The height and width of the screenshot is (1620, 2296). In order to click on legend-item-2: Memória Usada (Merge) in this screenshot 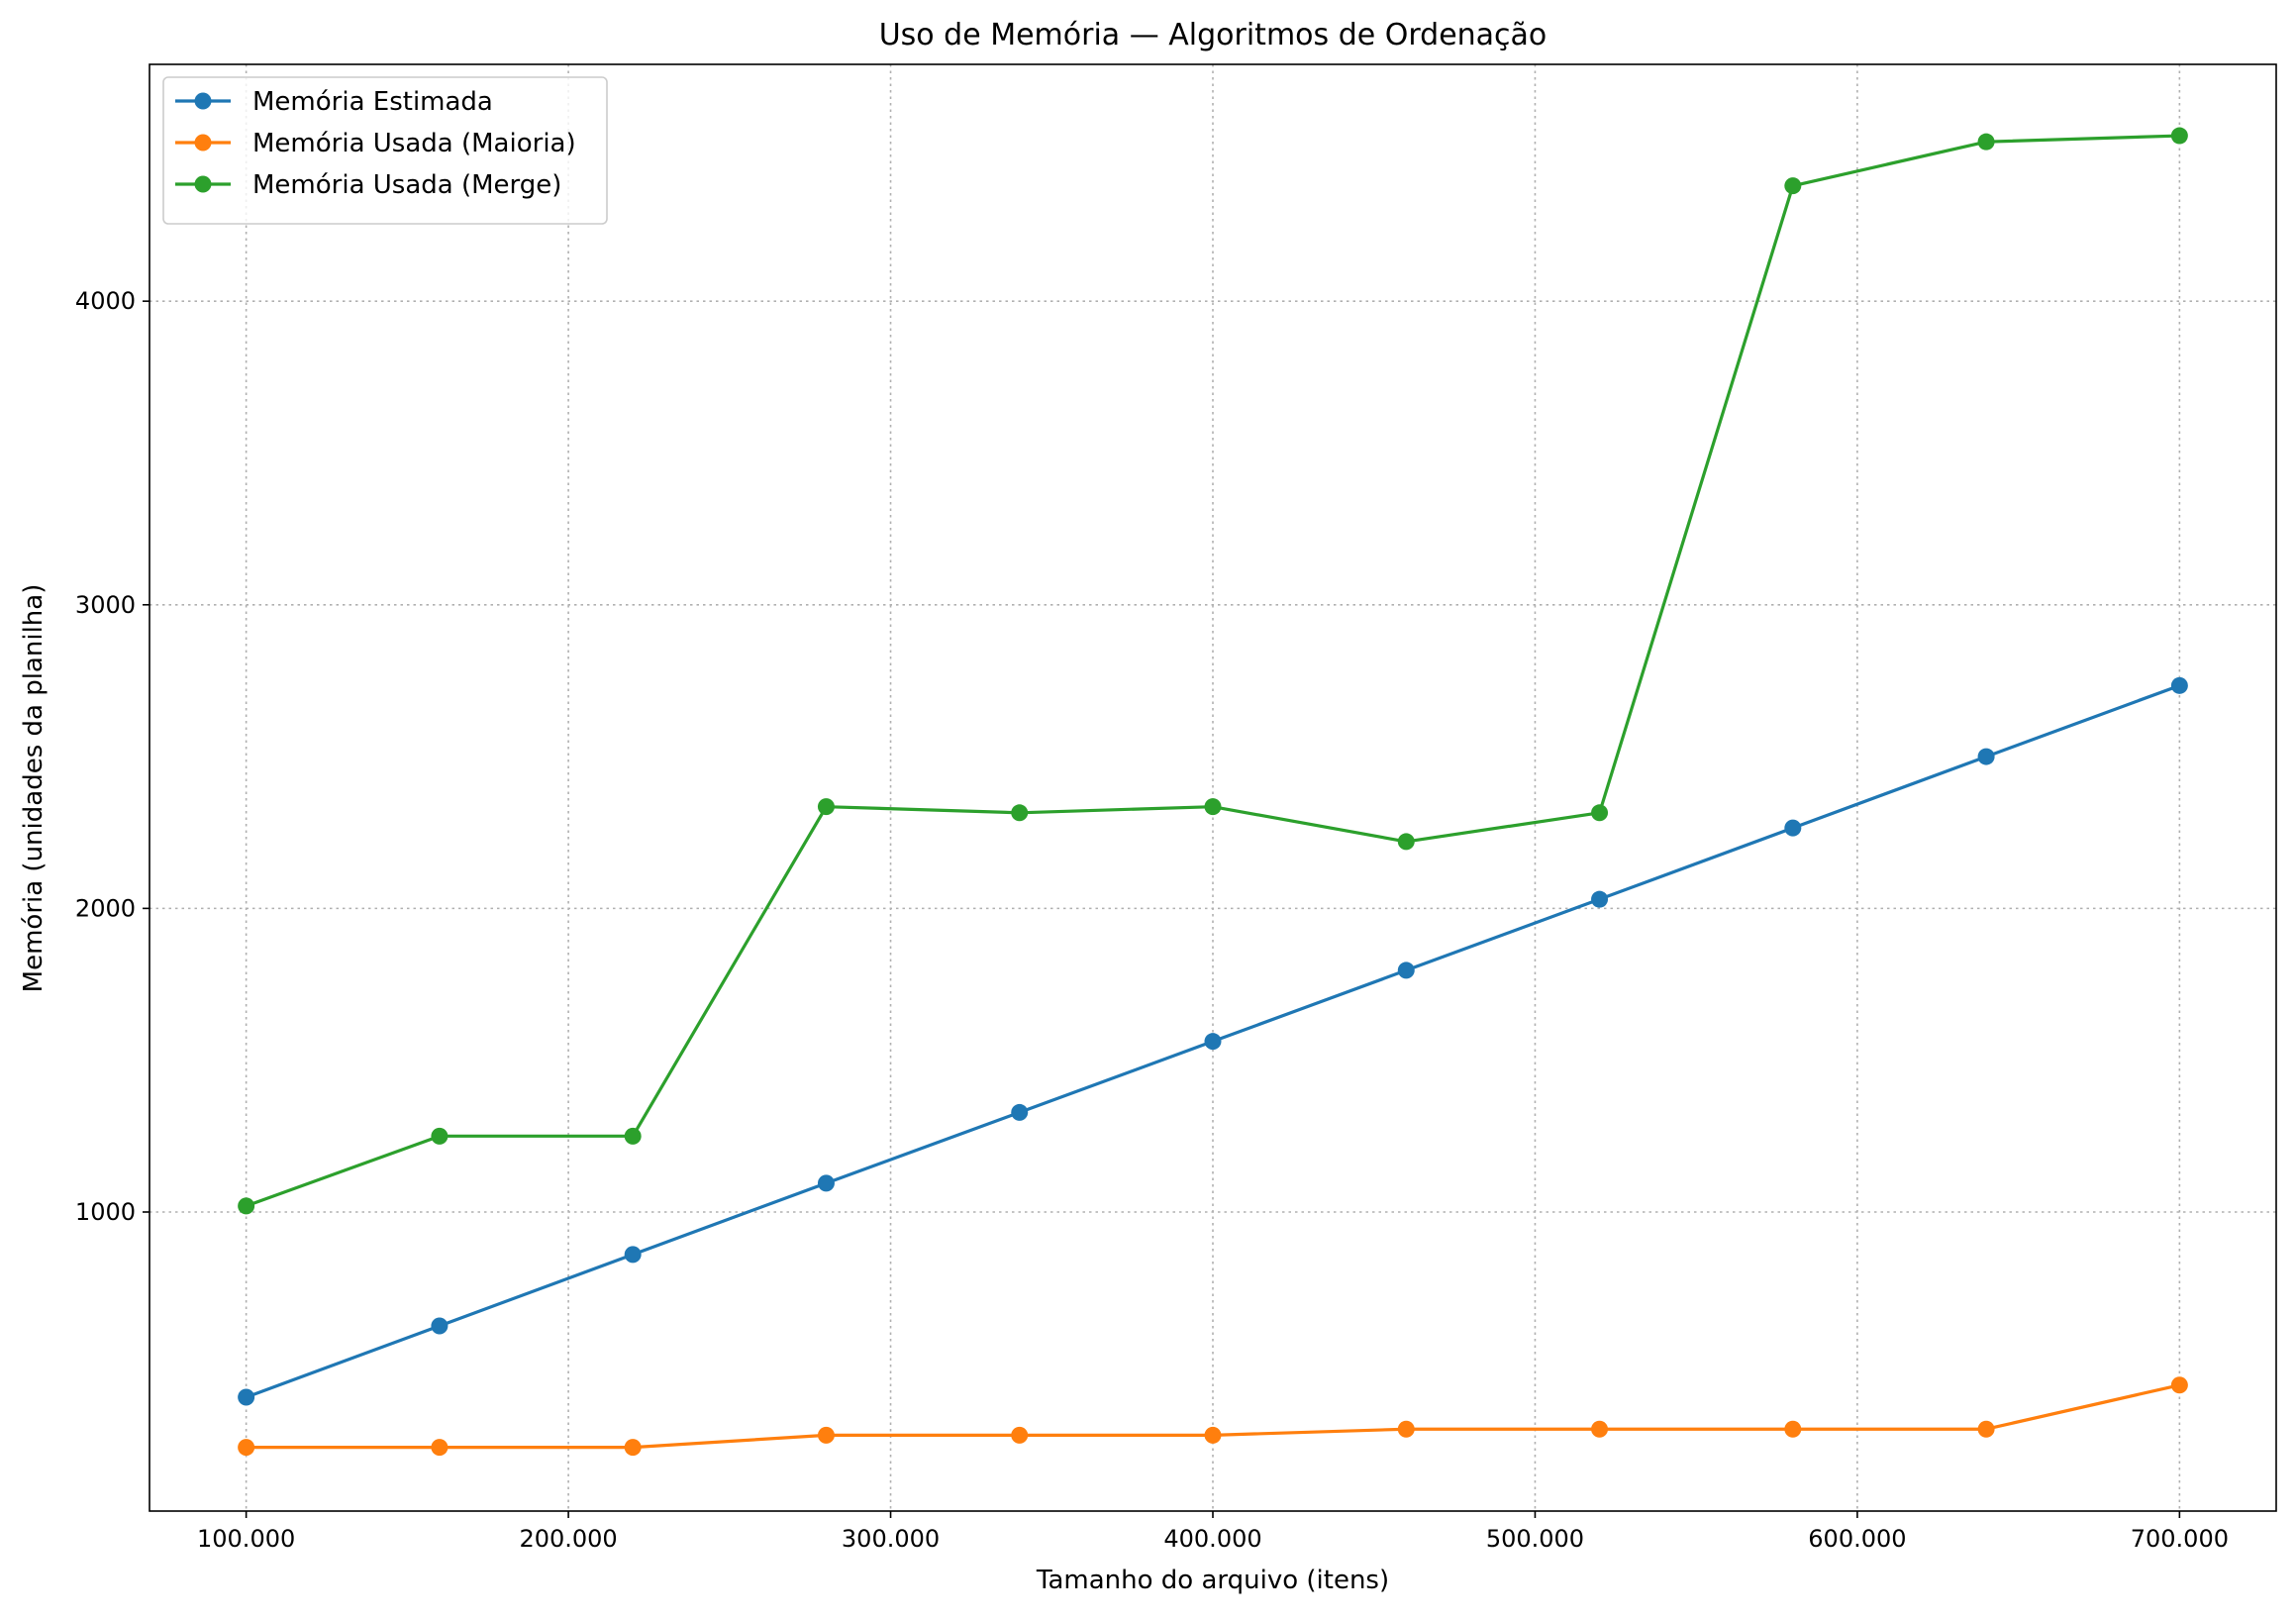, I will do `click(368, 185)`.